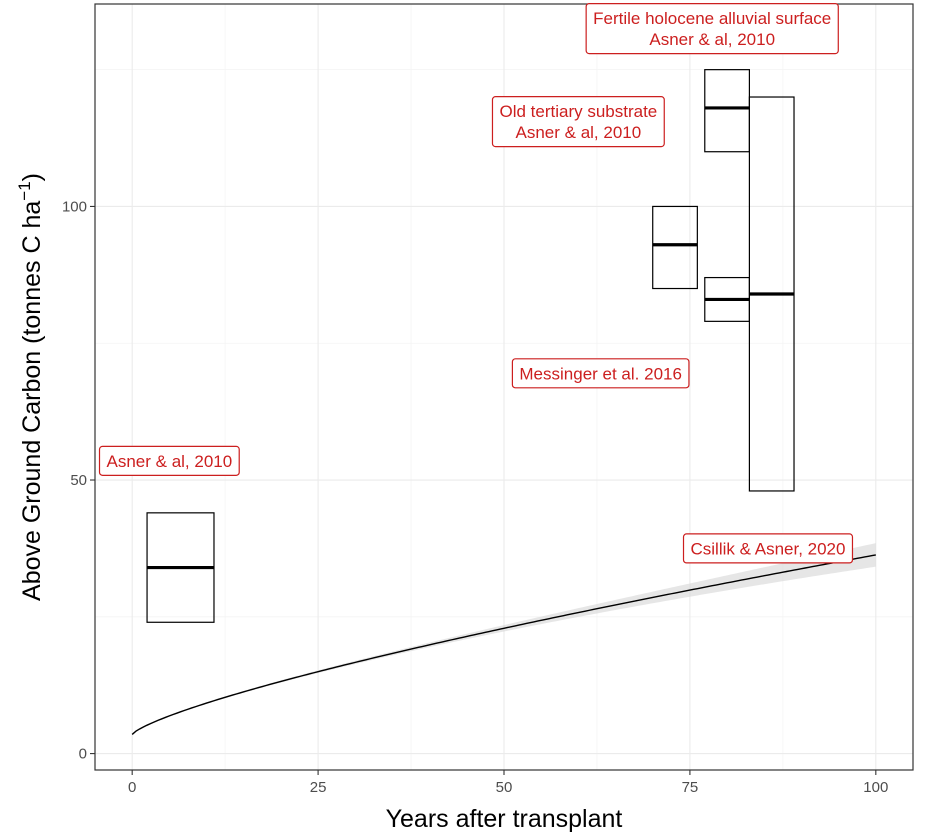 This screenshot has width=932, height=838. What do you see at coordinates (32, 177) in the screenshot?
I see `y-axis-title-close: )` at bounding box center [32, 177].